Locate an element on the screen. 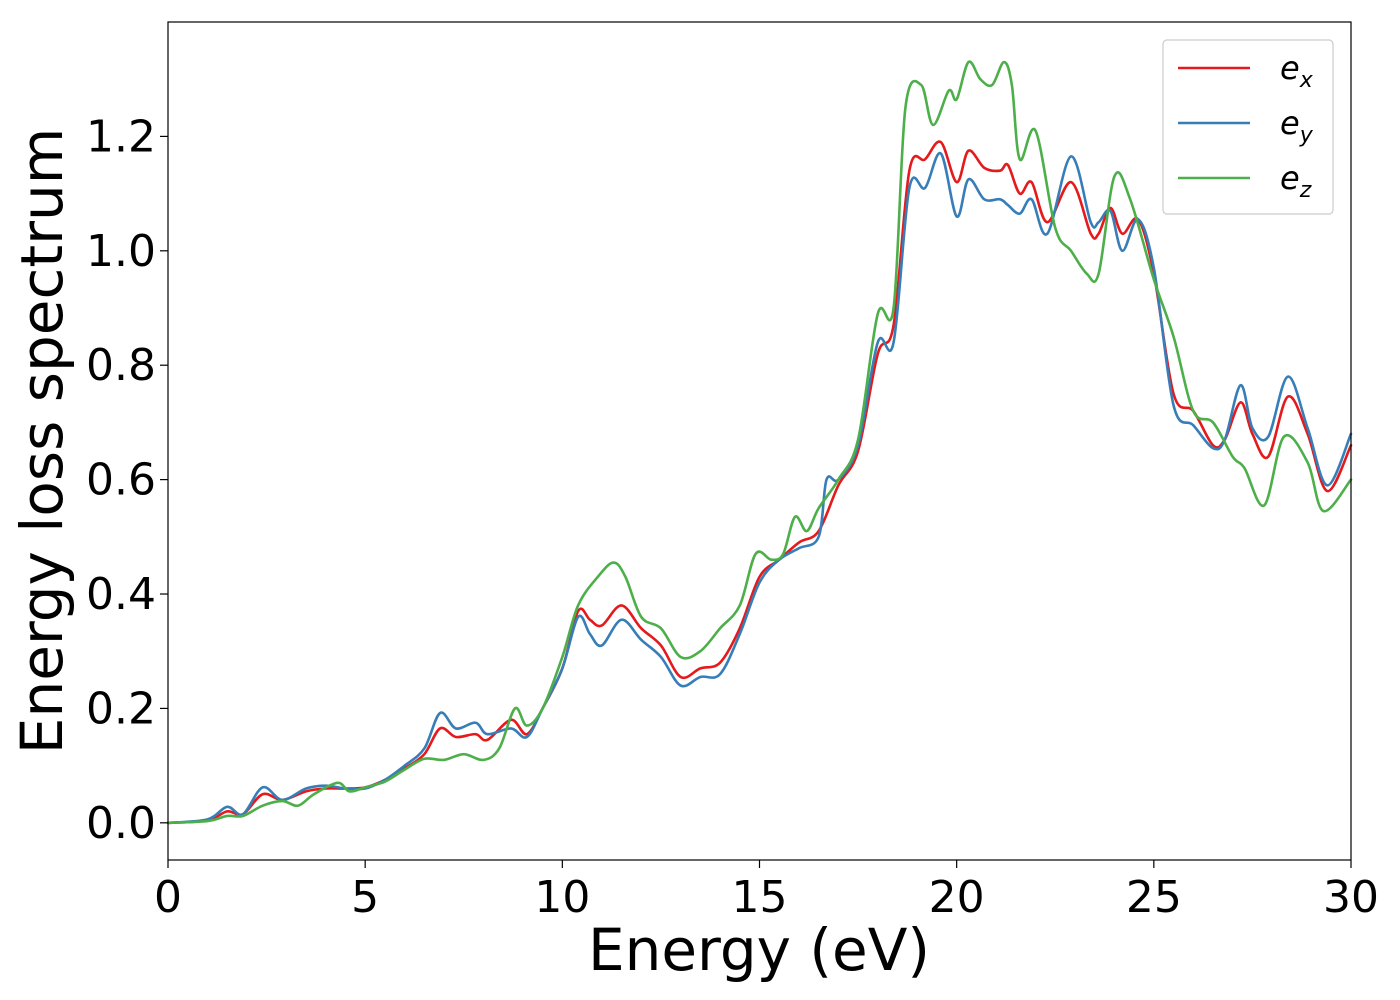 The image size is (1400, 1000). y-axis-ticks: 0.0 0.2 0.4 0.6 0.8 1.0 1.2 is located at coordinates (127, 480).